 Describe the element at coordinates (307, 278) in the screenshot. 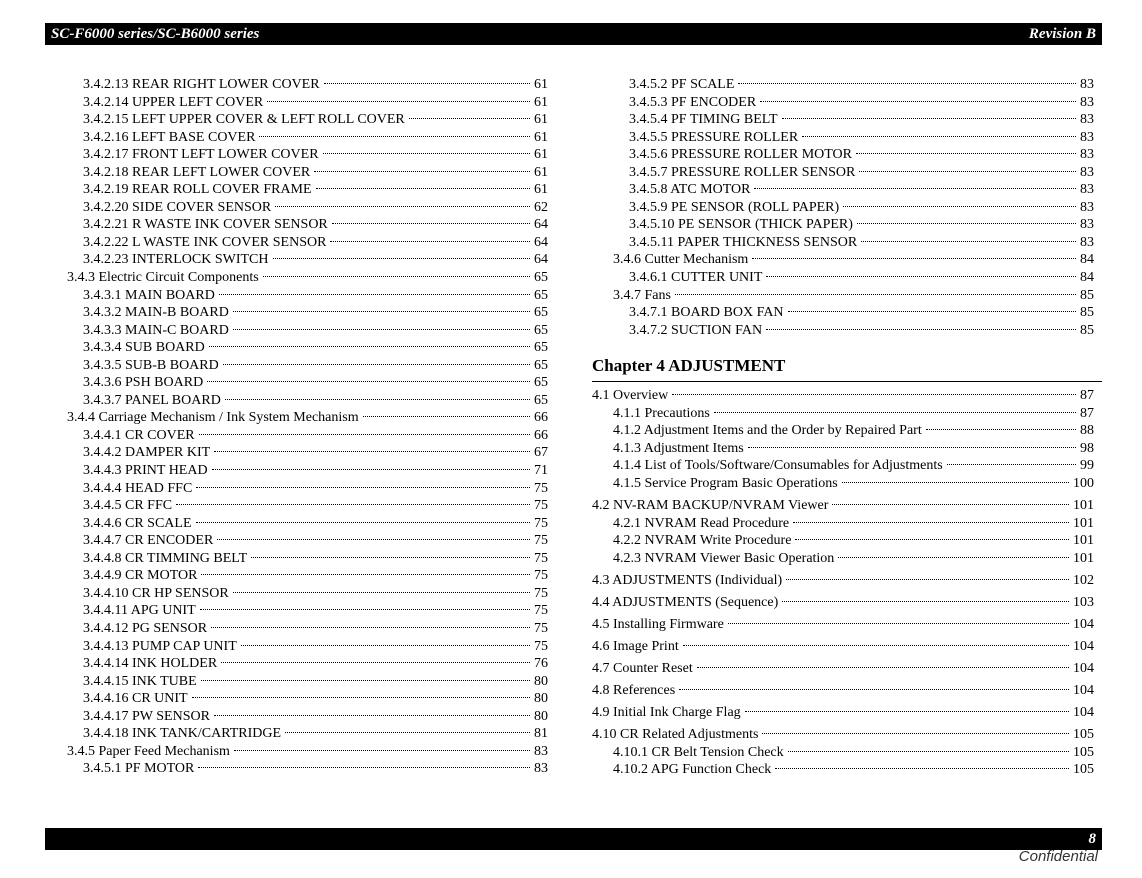

I see `toc-entry: 3.4.3 Electric Circuit Components 65` at that location.